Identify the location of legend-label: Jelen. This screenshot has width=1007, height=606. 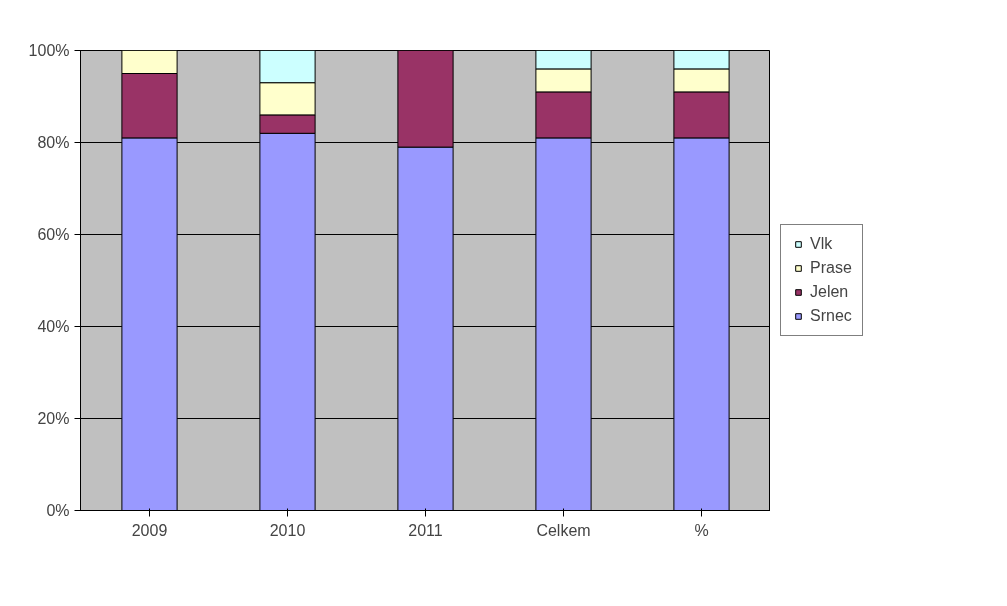
(829, 292).